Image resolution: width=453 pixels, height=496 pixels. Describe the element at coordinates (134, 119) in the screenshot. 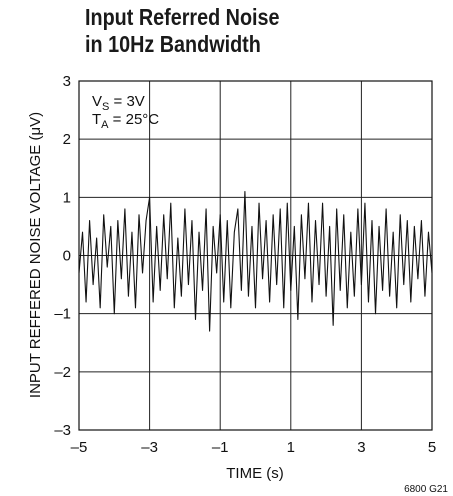

I see `ta-rest: = 25°C` at that location.